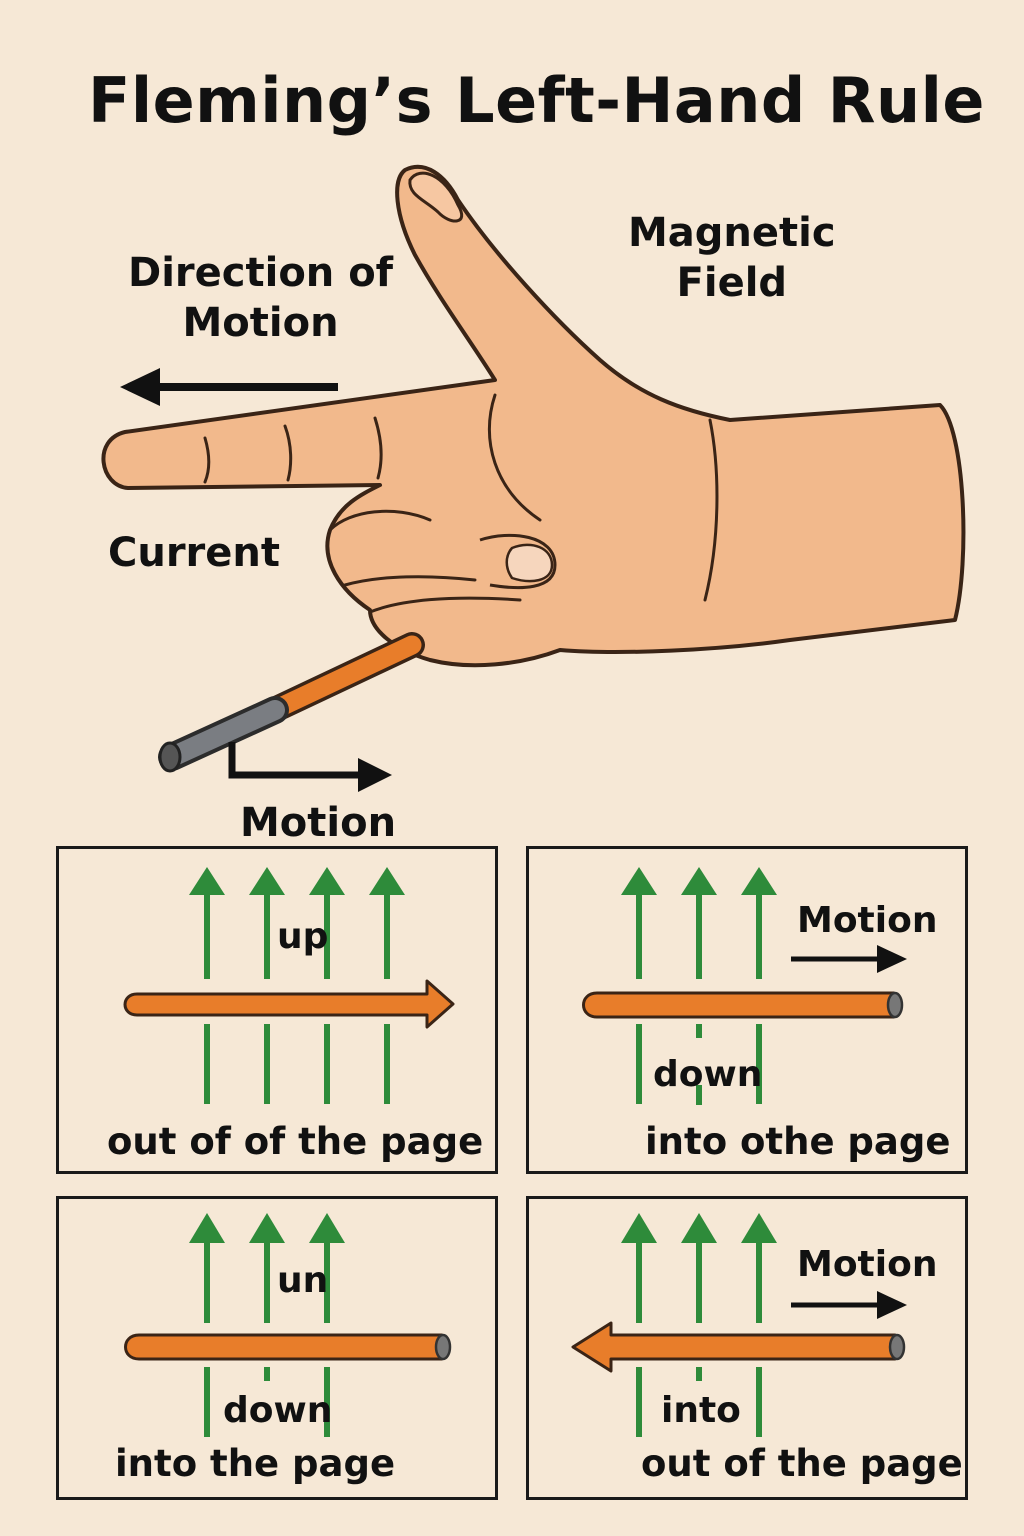 This screenshot has height=1536, width=1024. What do you see at coordinates (732, 258) in the screenshot?
I see `label-magnetic-field: Magnetic Field` at bounding box center [732, 258].